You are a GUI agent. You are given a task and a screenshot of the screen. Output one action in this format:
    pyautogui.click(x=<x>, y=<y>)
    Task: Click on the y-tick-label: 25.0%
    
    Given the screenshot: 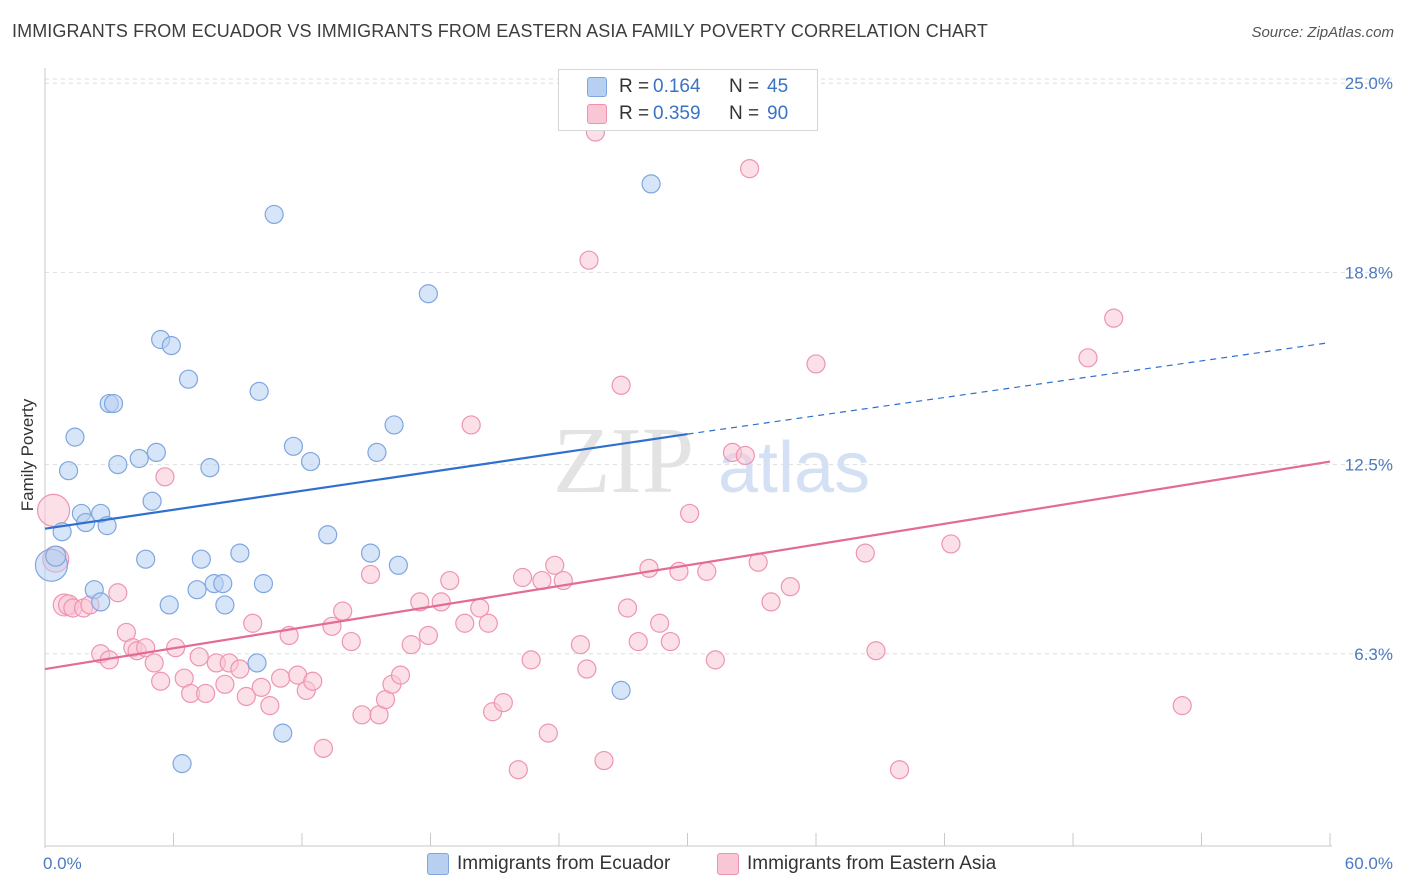 What is the action you would take?
    pyautogui.click(x=1369, y=83)
    